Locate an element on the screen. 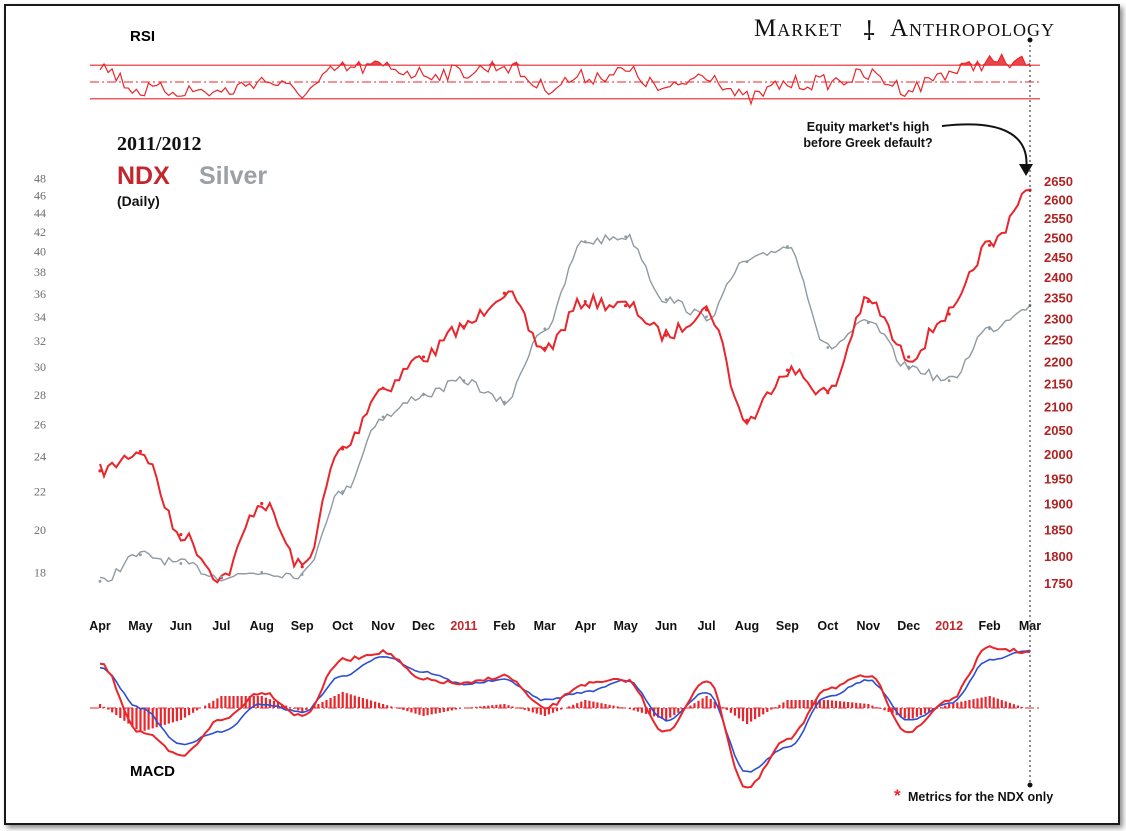 The width and height of the screenshot is (1126, 831). ndx-axis-tick: 2350 is located at coordinates (1058, 297).